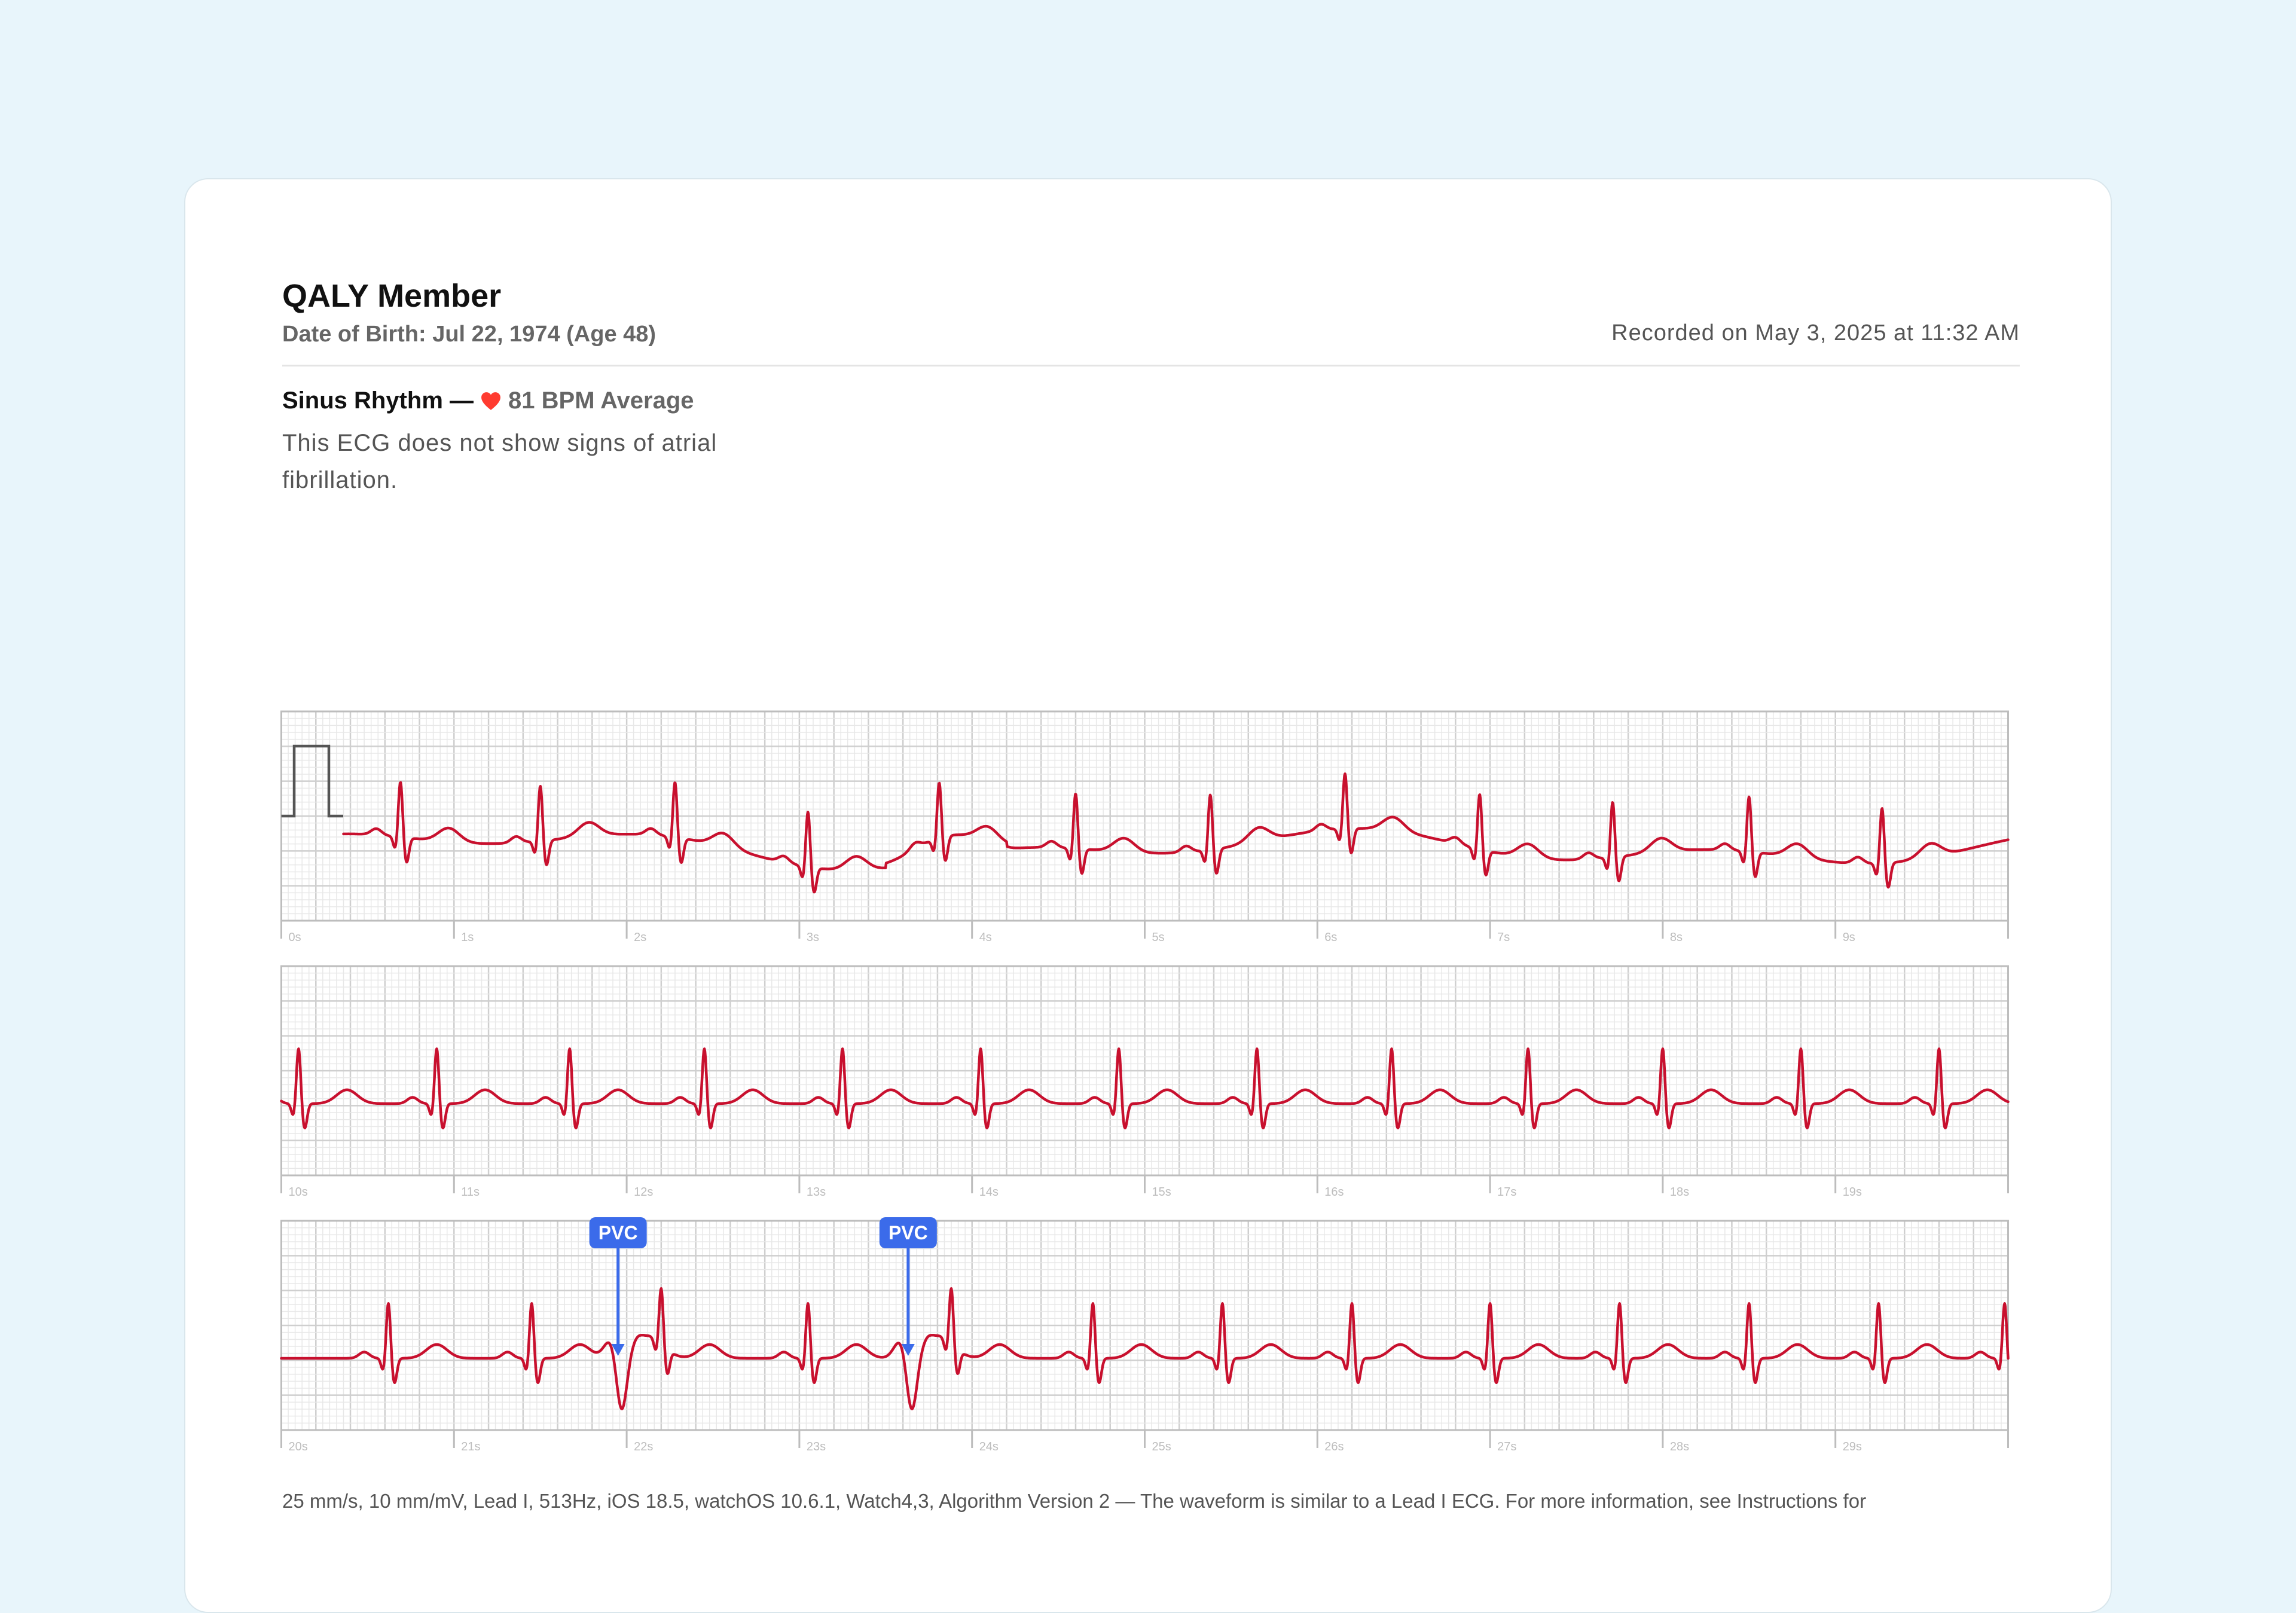 The height and width of the screenshot is (1613, 2296). What do you see at coordinates (640, 938) in the screenshot?
I see `time-tick-label: 2s` at bounding box center [640, 938].